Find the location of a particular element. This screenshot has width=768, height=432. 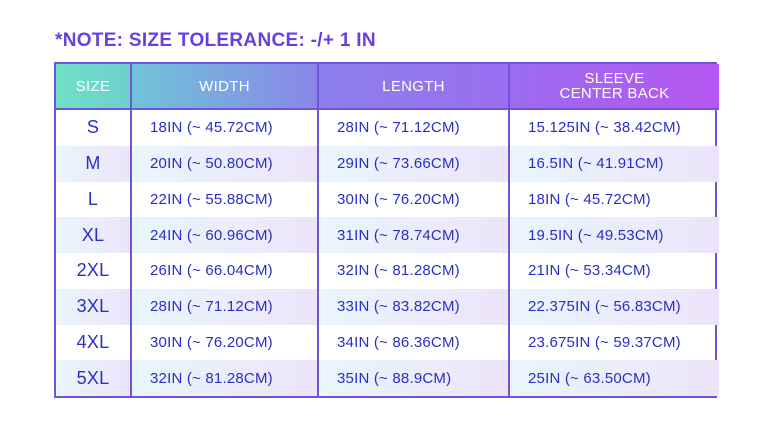

row-size: 3XL is located at coordinates (93, 306).